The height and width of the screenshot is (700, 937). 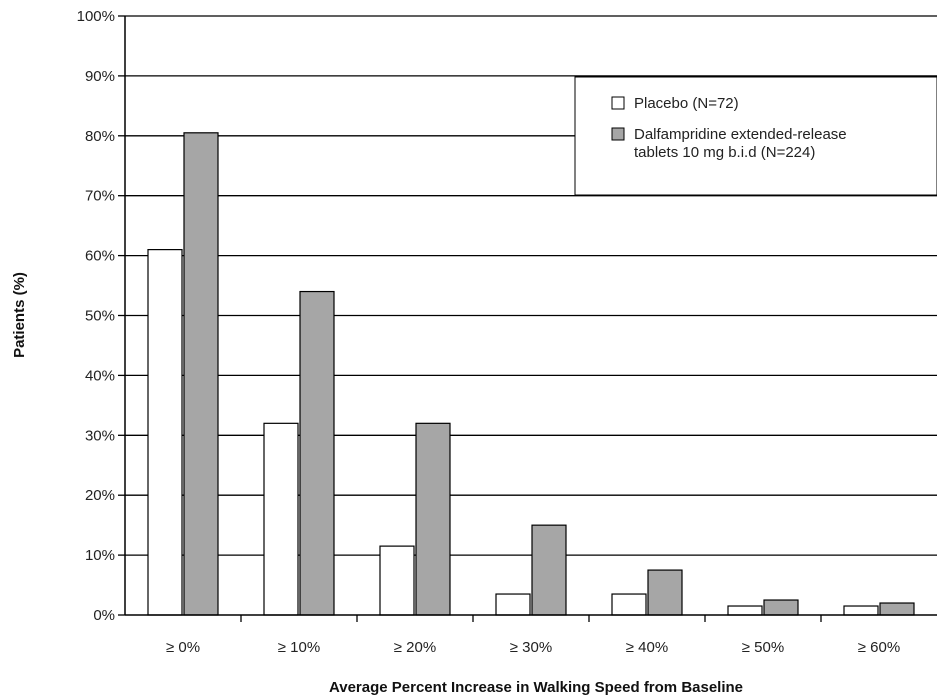 What do you see at coordinates (879, 647) in the screenshot?
I see `x-tick-label: ≥ 60%` at bounding box center [879, 647].